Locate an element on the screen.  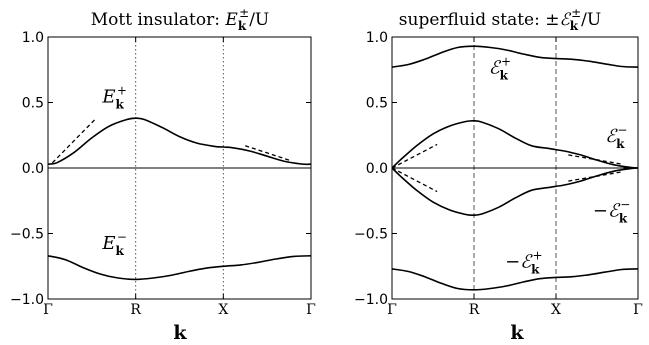
band-annotation: −ℰk− is located at coordinates (611, 211).